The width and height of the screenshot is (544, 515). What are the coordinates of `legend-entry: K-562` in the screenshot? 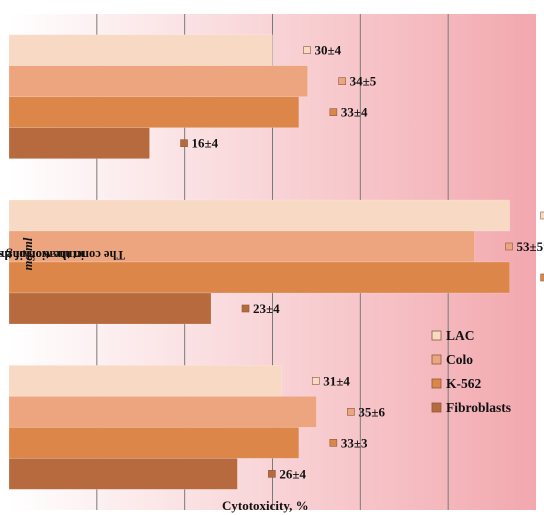 It's located at (463, 383).